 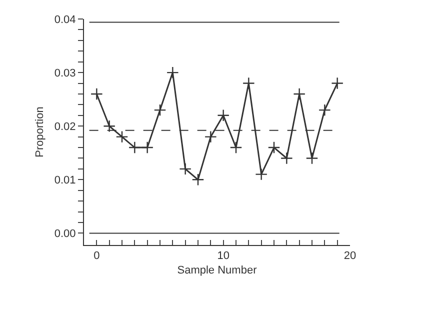 I want to click on x-tick-label: 20, so click(x=350, y=256).